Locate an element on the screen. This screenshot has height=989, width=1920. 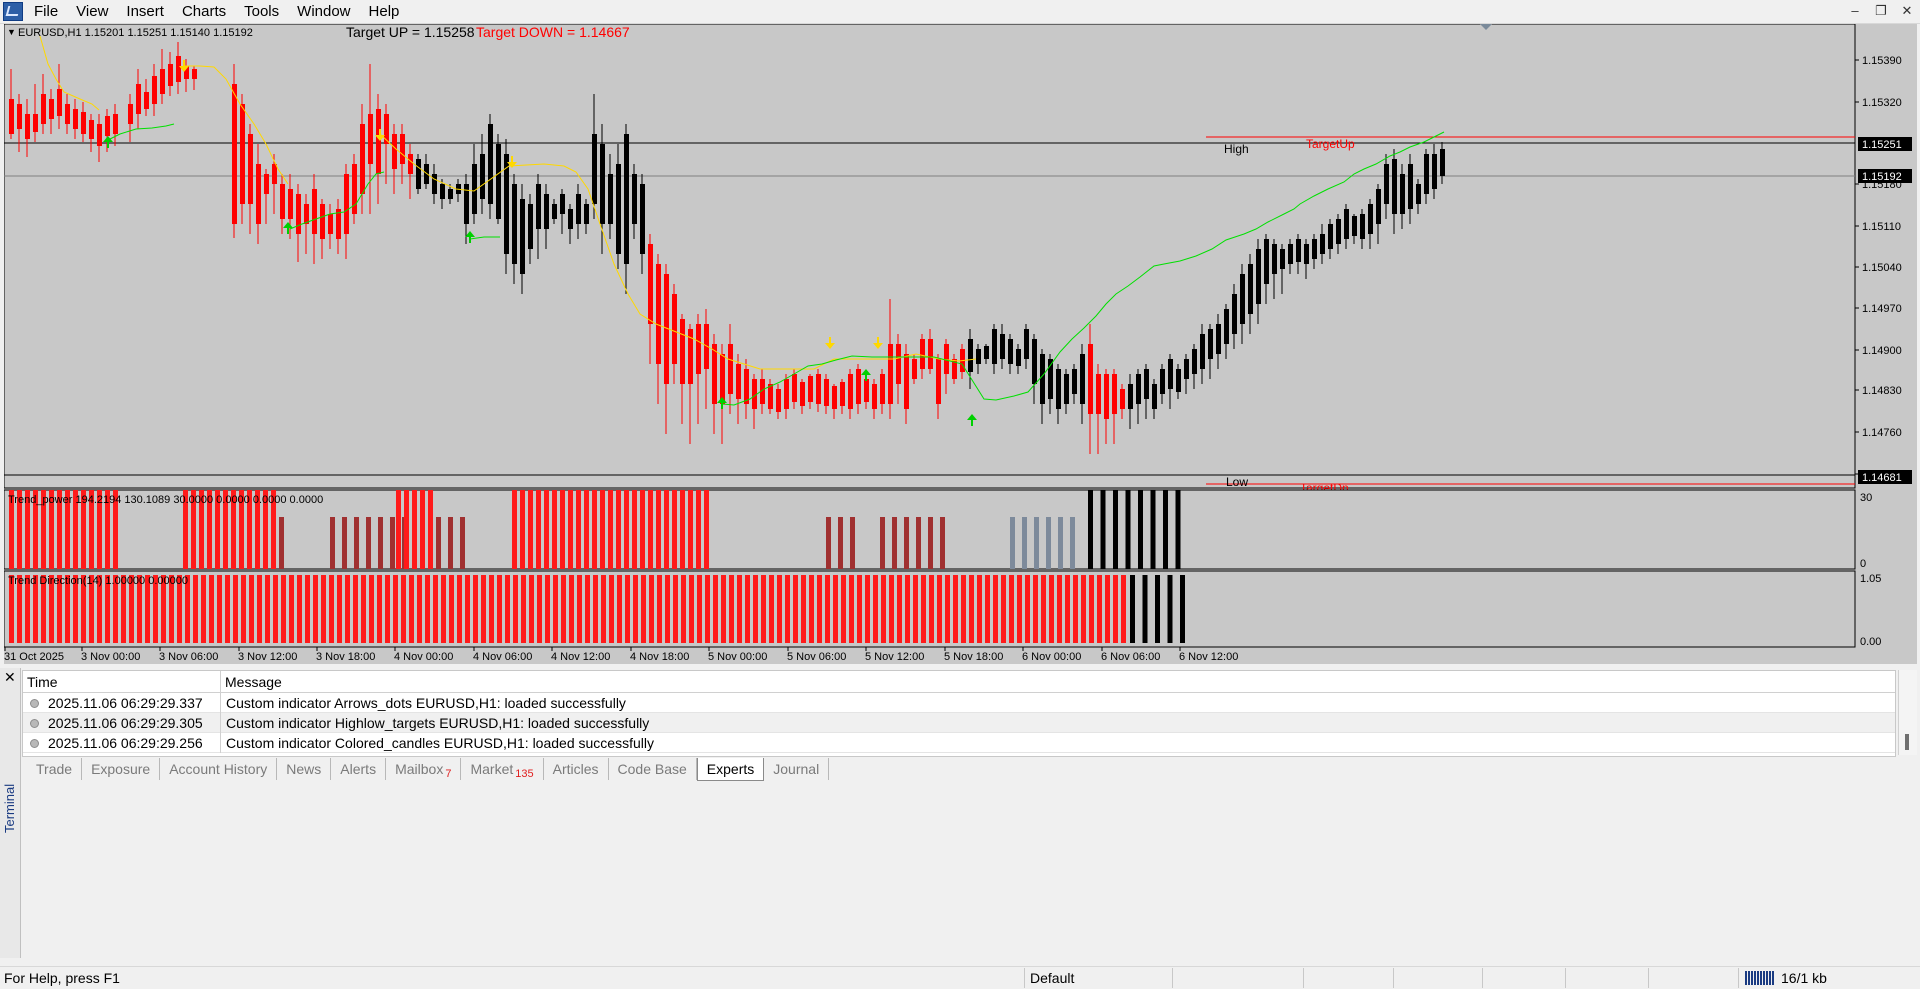
tab-account-history: Account History is located at coordinates (219, 769).